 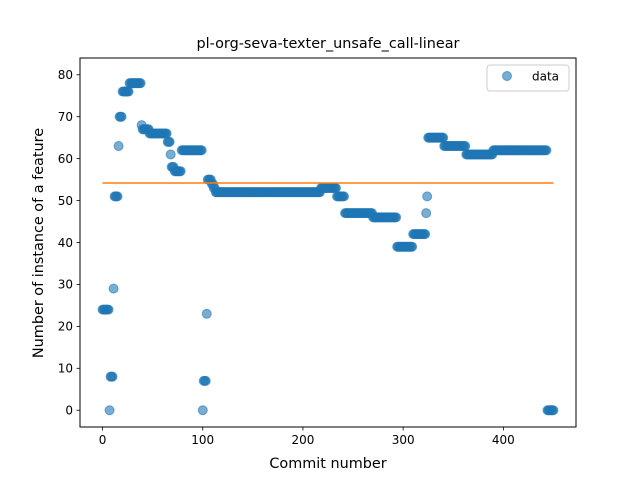 What do you see at coordinates (65, 159) in the screenshot?
I see `y-tick-label: 60` at bounding box center [65, 159].